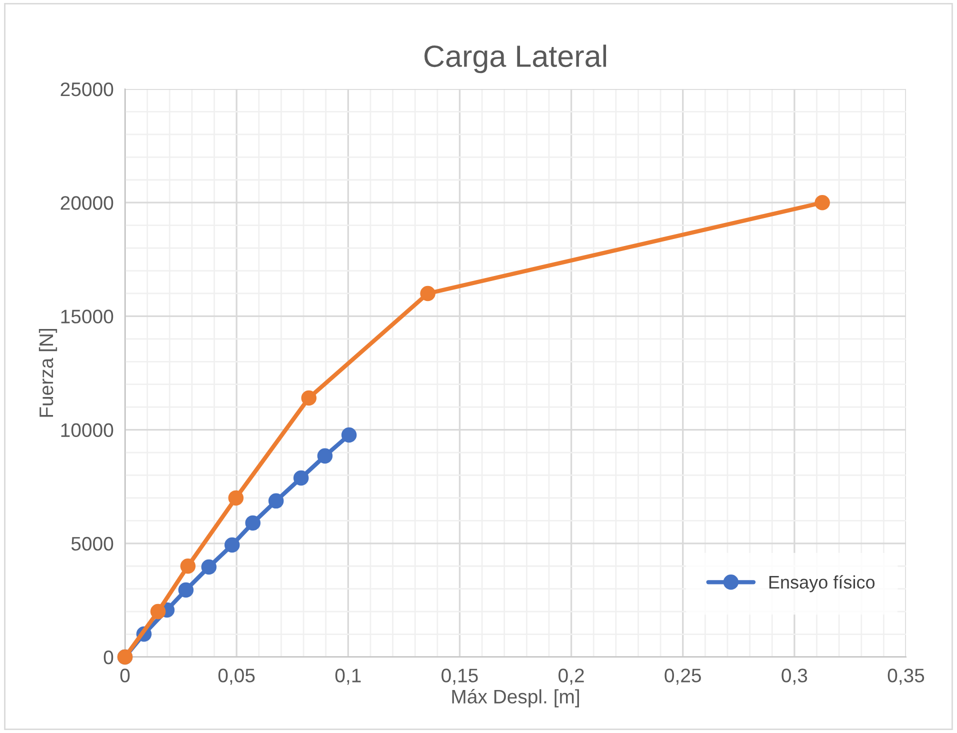  I want to click on x-tick-label: 0,25, so click(682, 676).